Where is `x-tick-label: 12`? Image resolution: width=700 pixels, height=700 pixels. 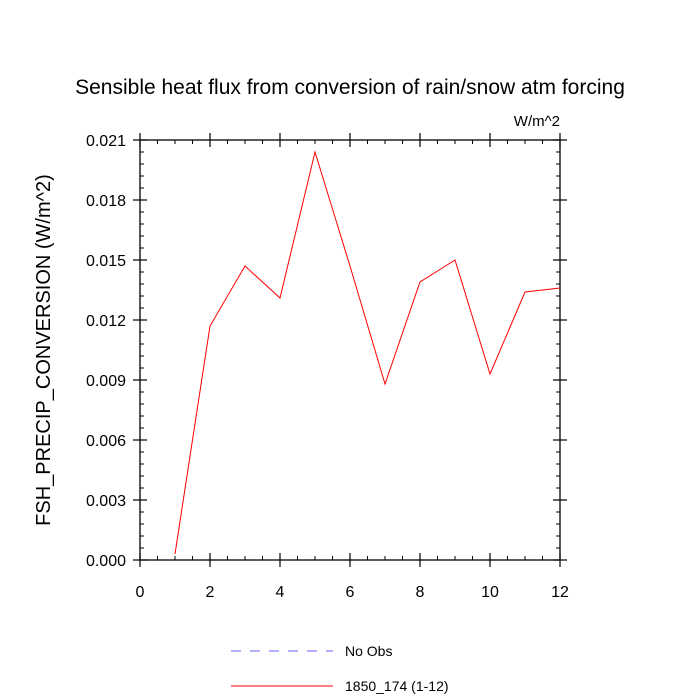
x-tick-label: 12 is located at coordinates (560, 592).